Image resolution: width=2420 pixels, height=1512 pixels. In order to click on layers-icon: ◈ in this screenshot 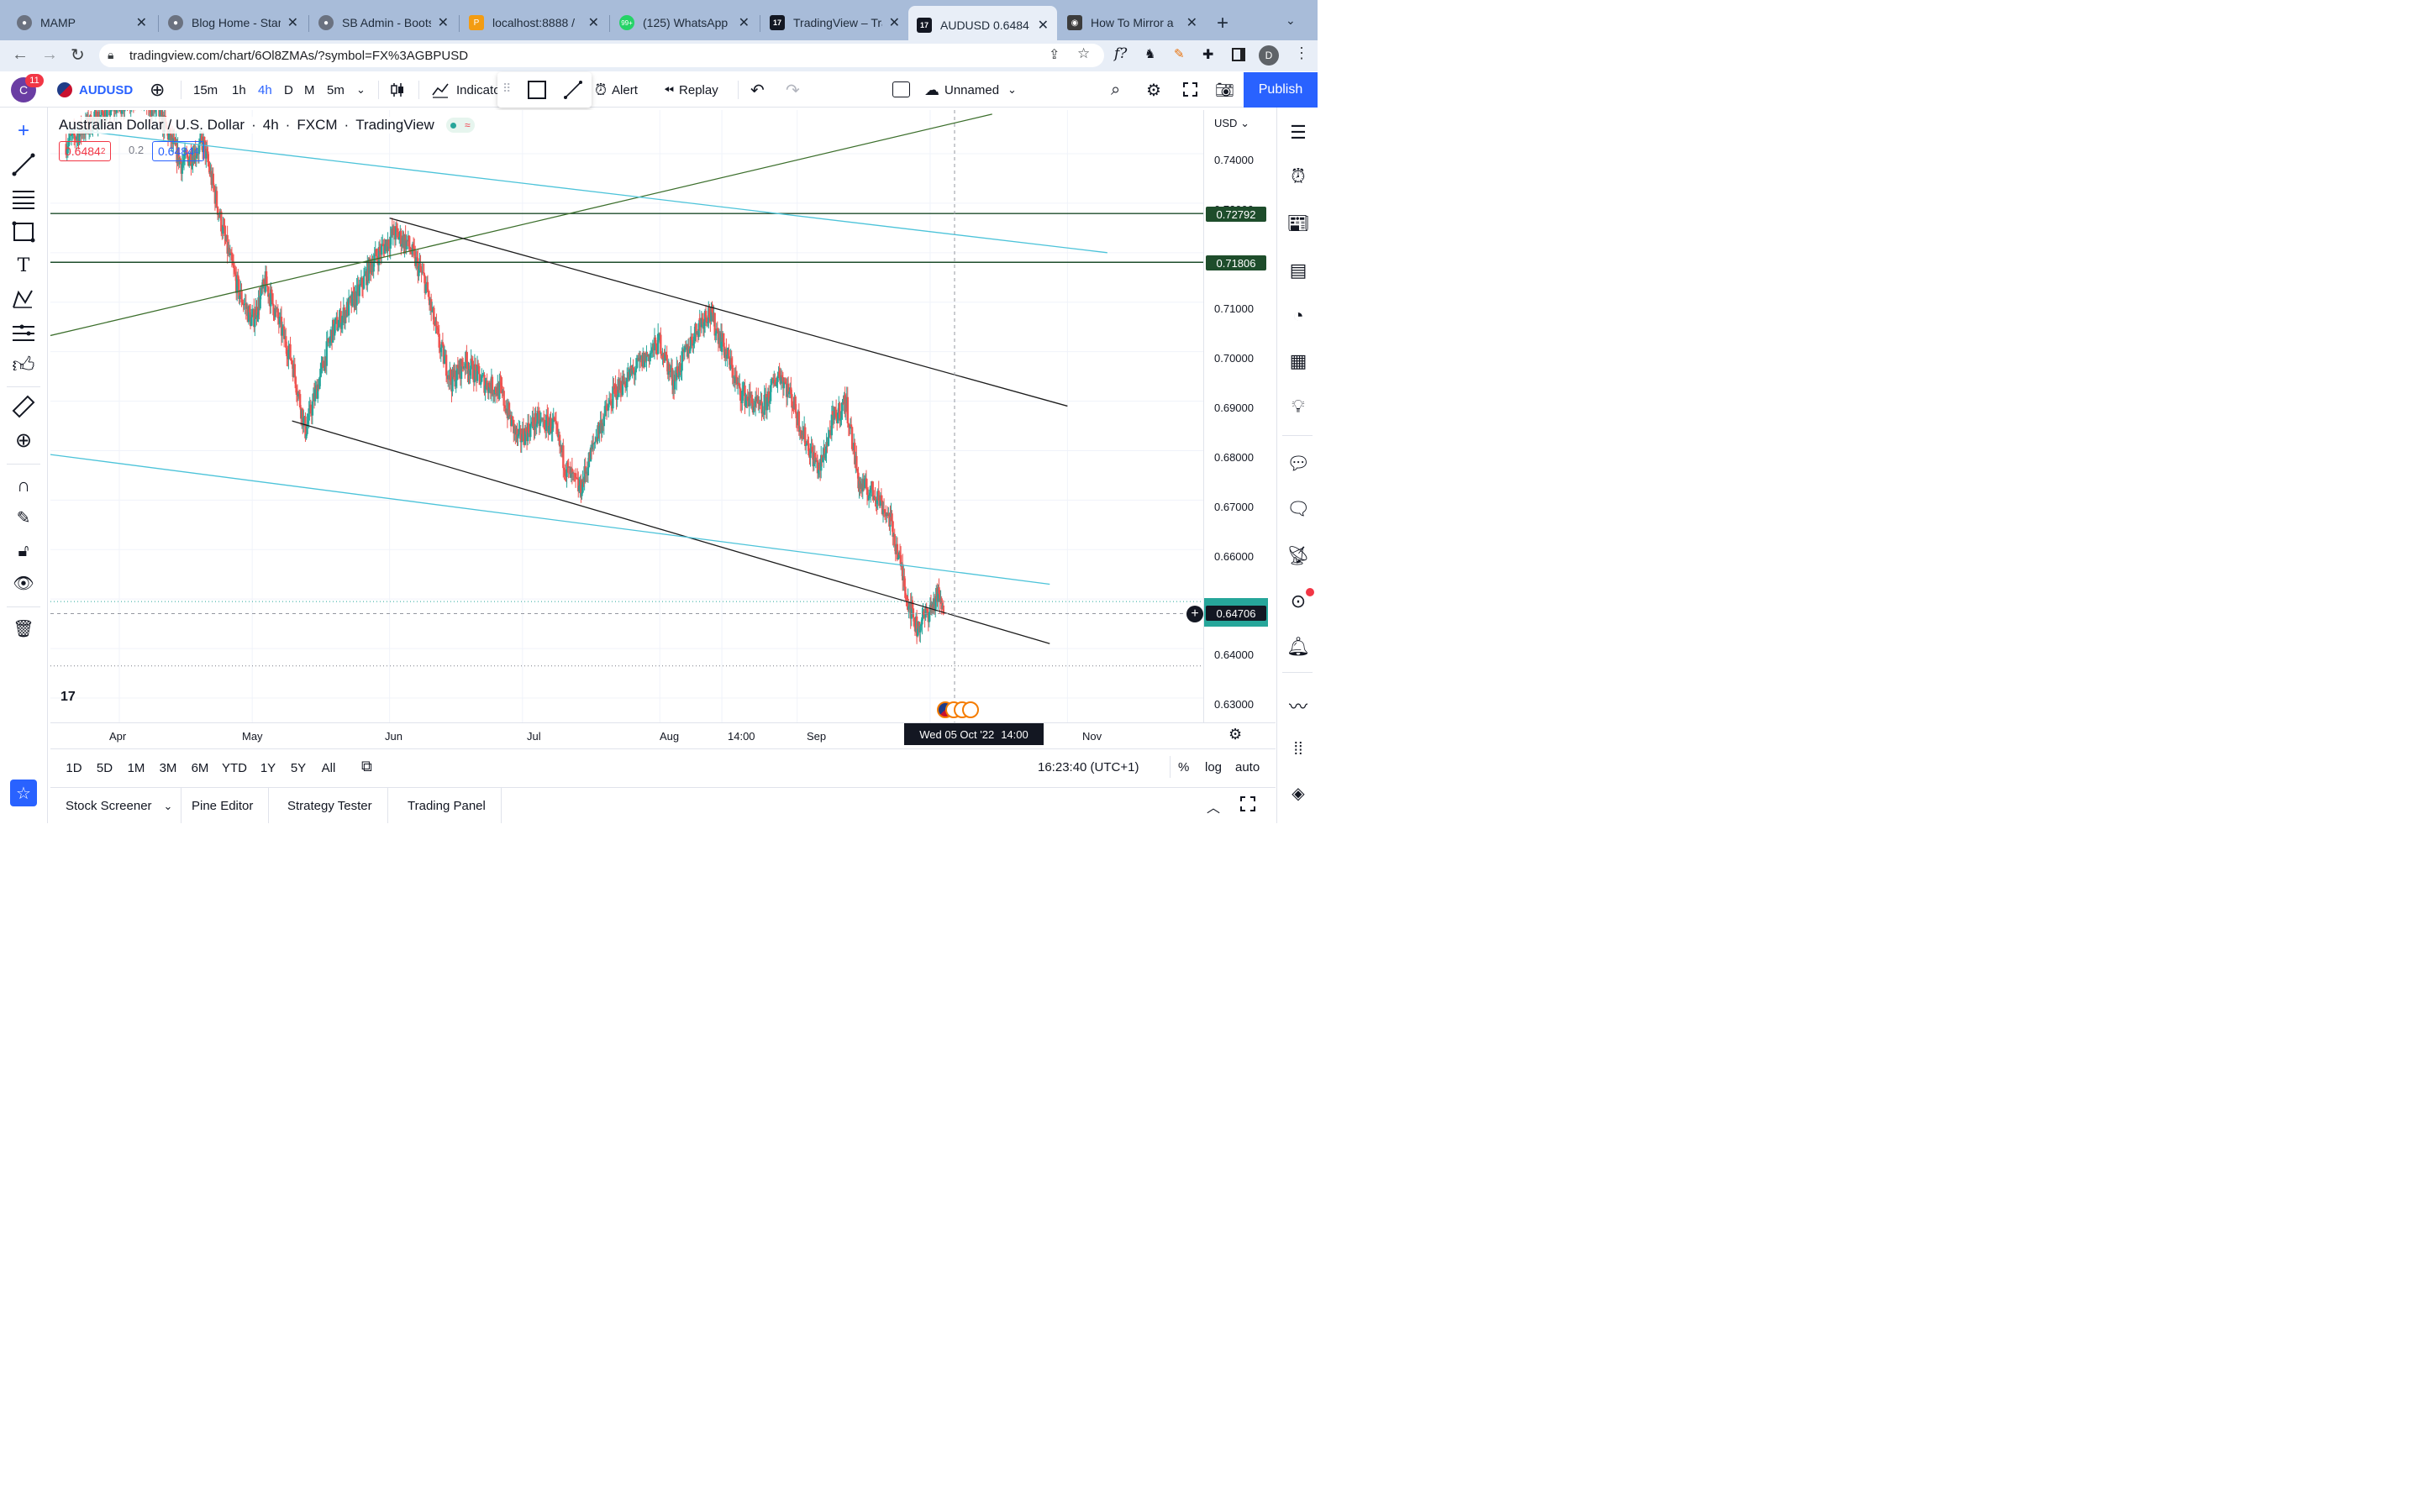, I will do `click(1298, 793)`.